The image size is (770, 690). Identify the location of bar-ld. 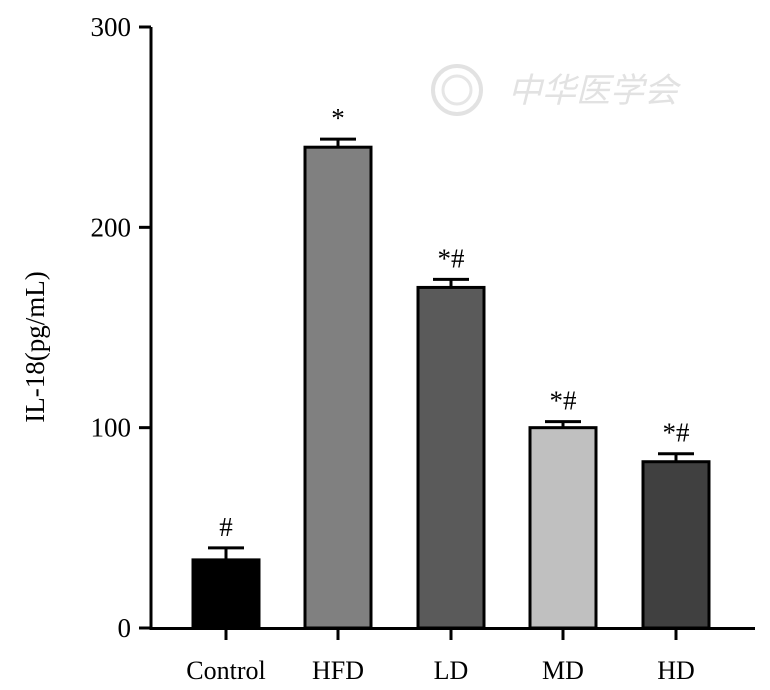
(451, 457).